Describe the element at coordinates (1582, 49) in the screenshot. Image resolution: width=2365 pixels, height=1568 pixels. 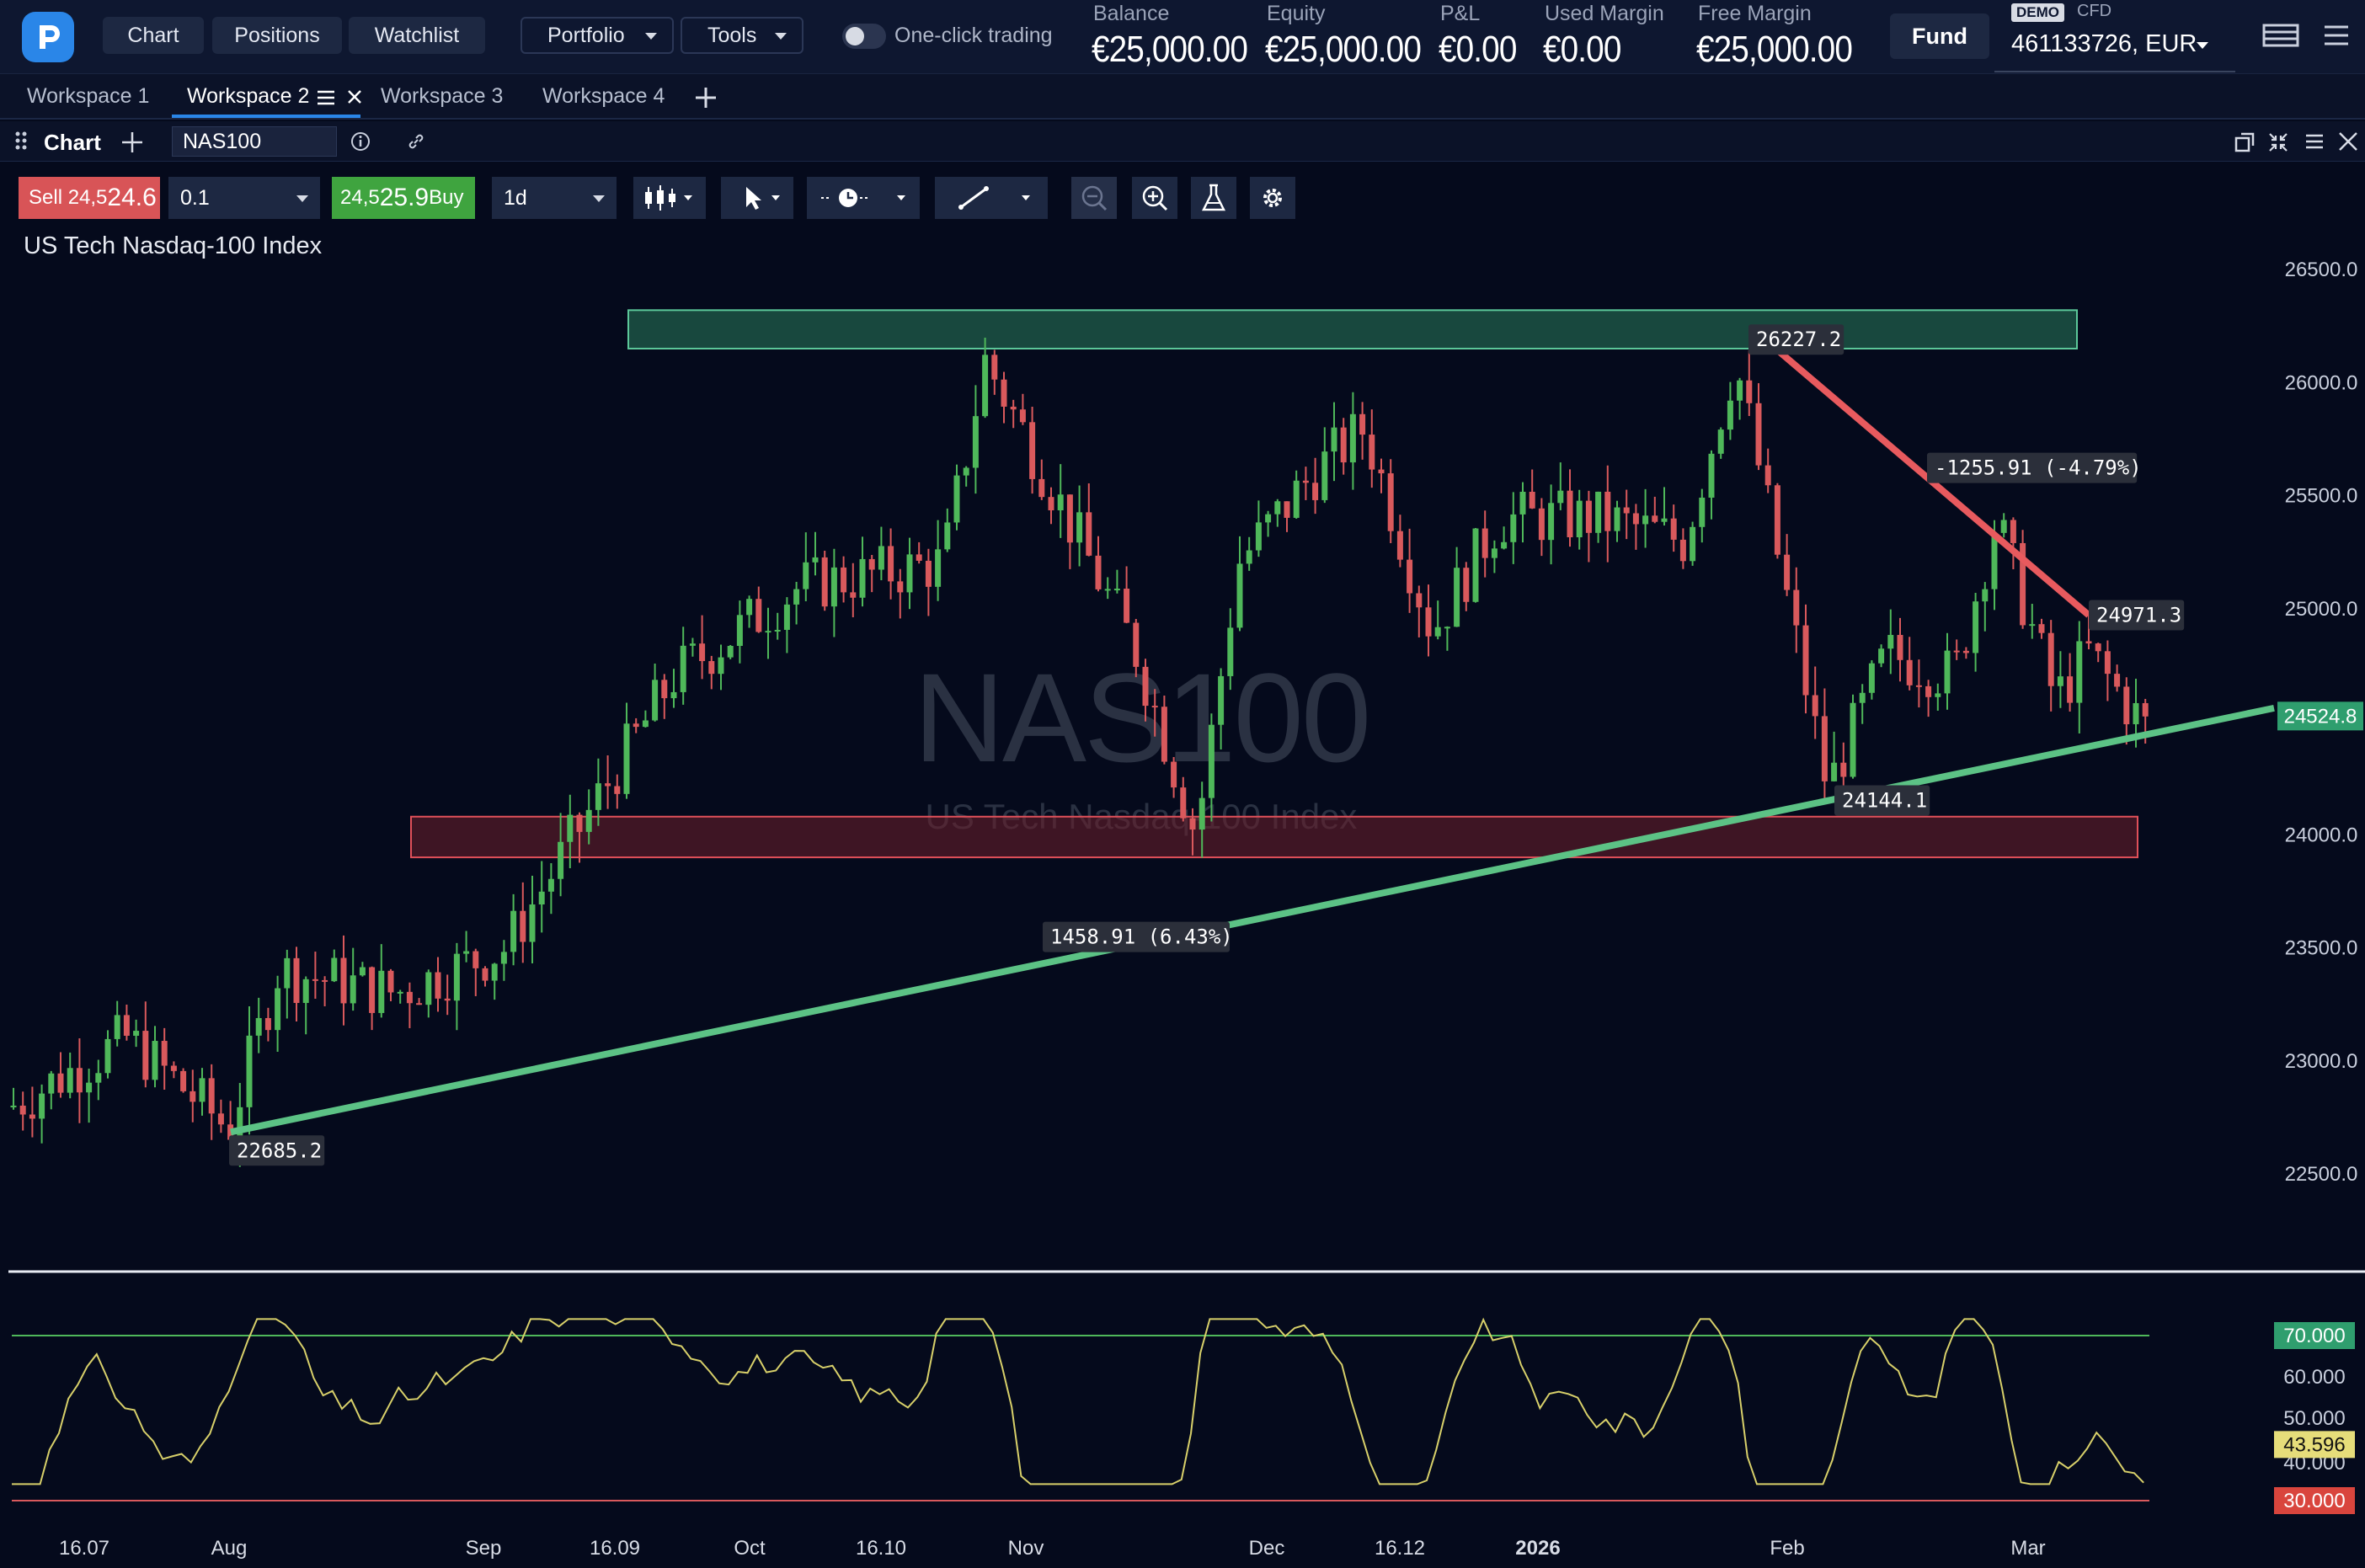
I see `used-margin-value: €0.00` at that location.